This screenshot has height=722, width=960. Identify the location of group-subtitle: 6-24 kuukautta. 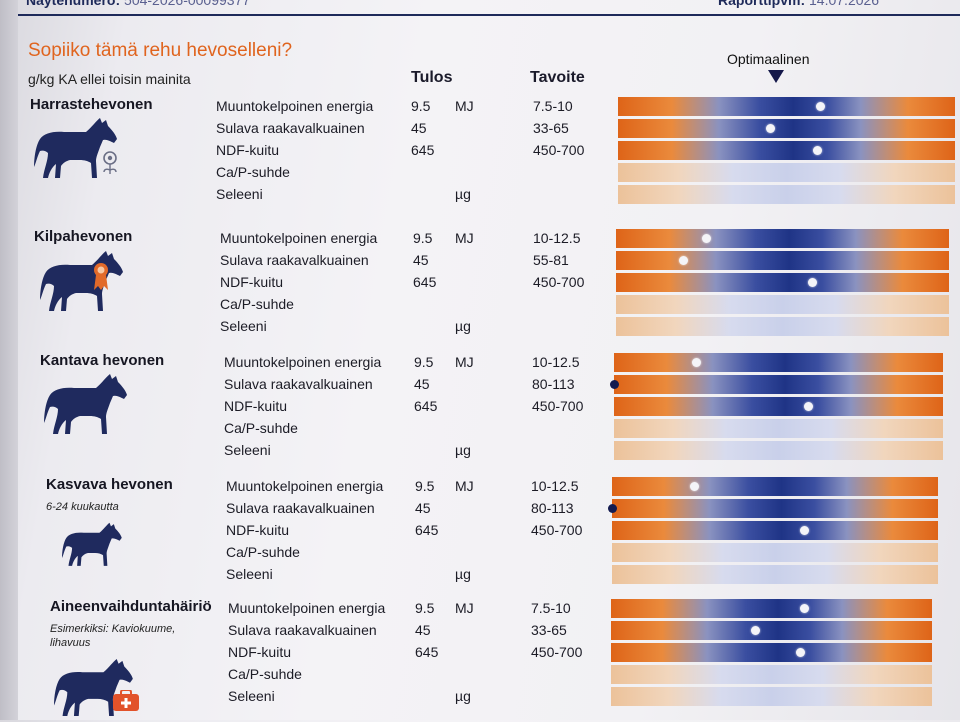
(82, 507).